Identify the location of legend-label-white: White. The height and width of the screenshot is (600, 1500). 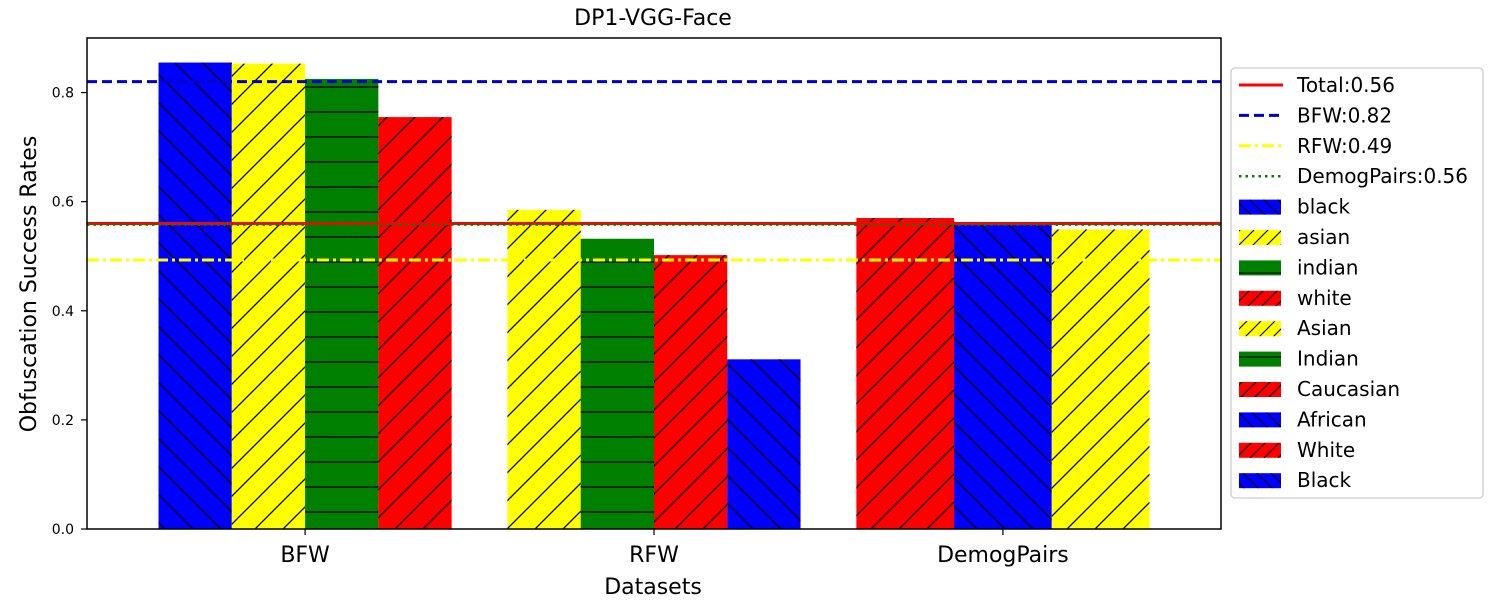
(1326, 450).